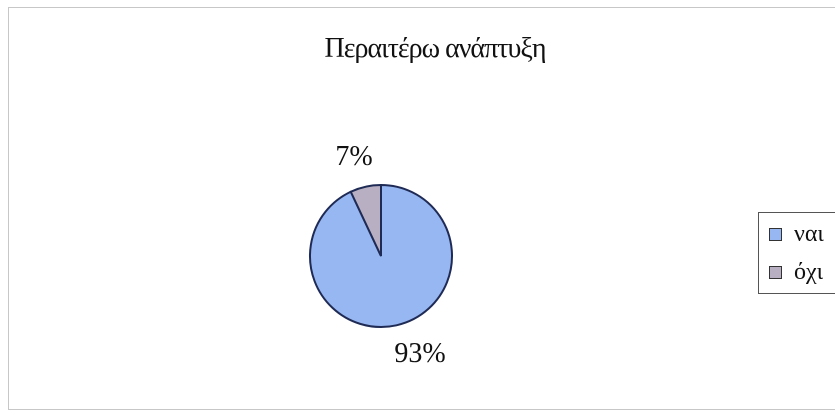  Describe the element at coordinates (809, 272) in the screenshot. I see `legend-label-ochi: όχι` at that location.